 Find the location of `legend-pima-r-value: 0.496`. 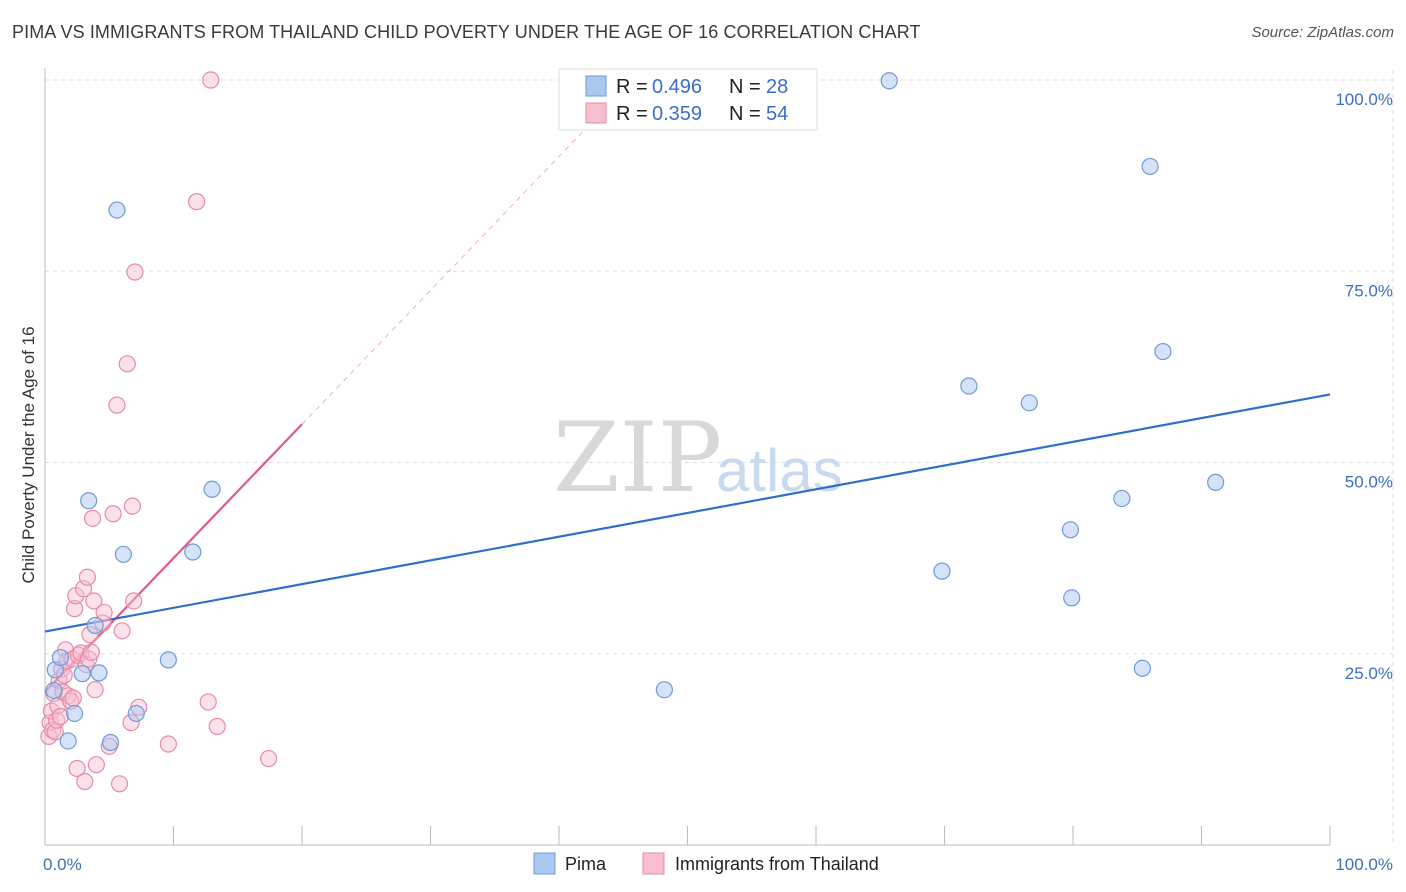

legend-pima-r-value: 0.496 is located at coordinates (677, 87).